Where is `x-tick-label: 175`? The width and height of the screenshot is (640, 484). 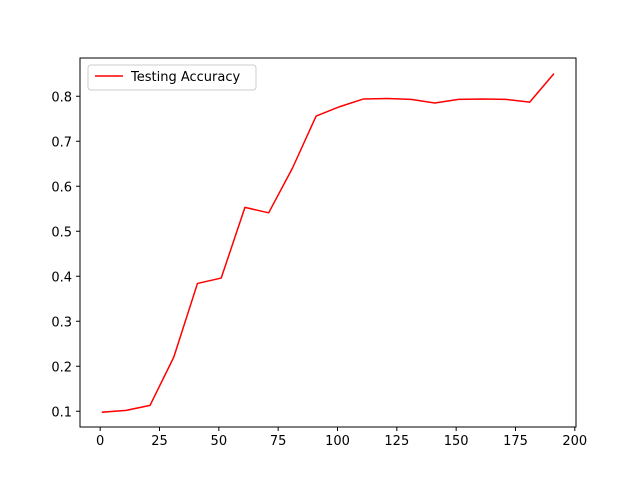 x-tick-label: 175 is located at coordinates (515, 441).